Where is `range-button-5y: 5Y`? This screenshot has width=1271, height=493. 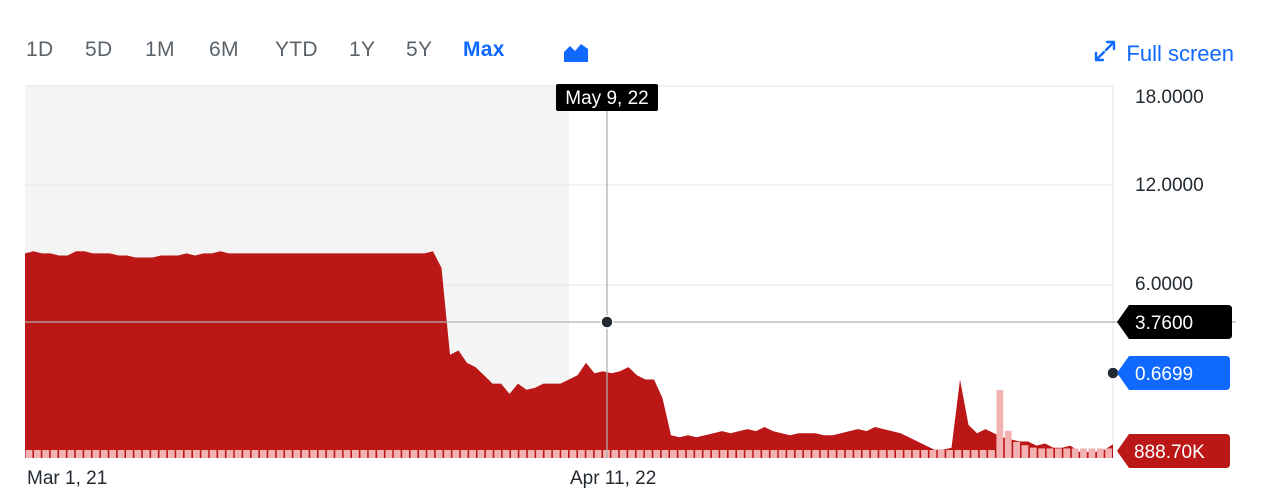 range-button-5y: 5Y is located at coordinates (419, 49).